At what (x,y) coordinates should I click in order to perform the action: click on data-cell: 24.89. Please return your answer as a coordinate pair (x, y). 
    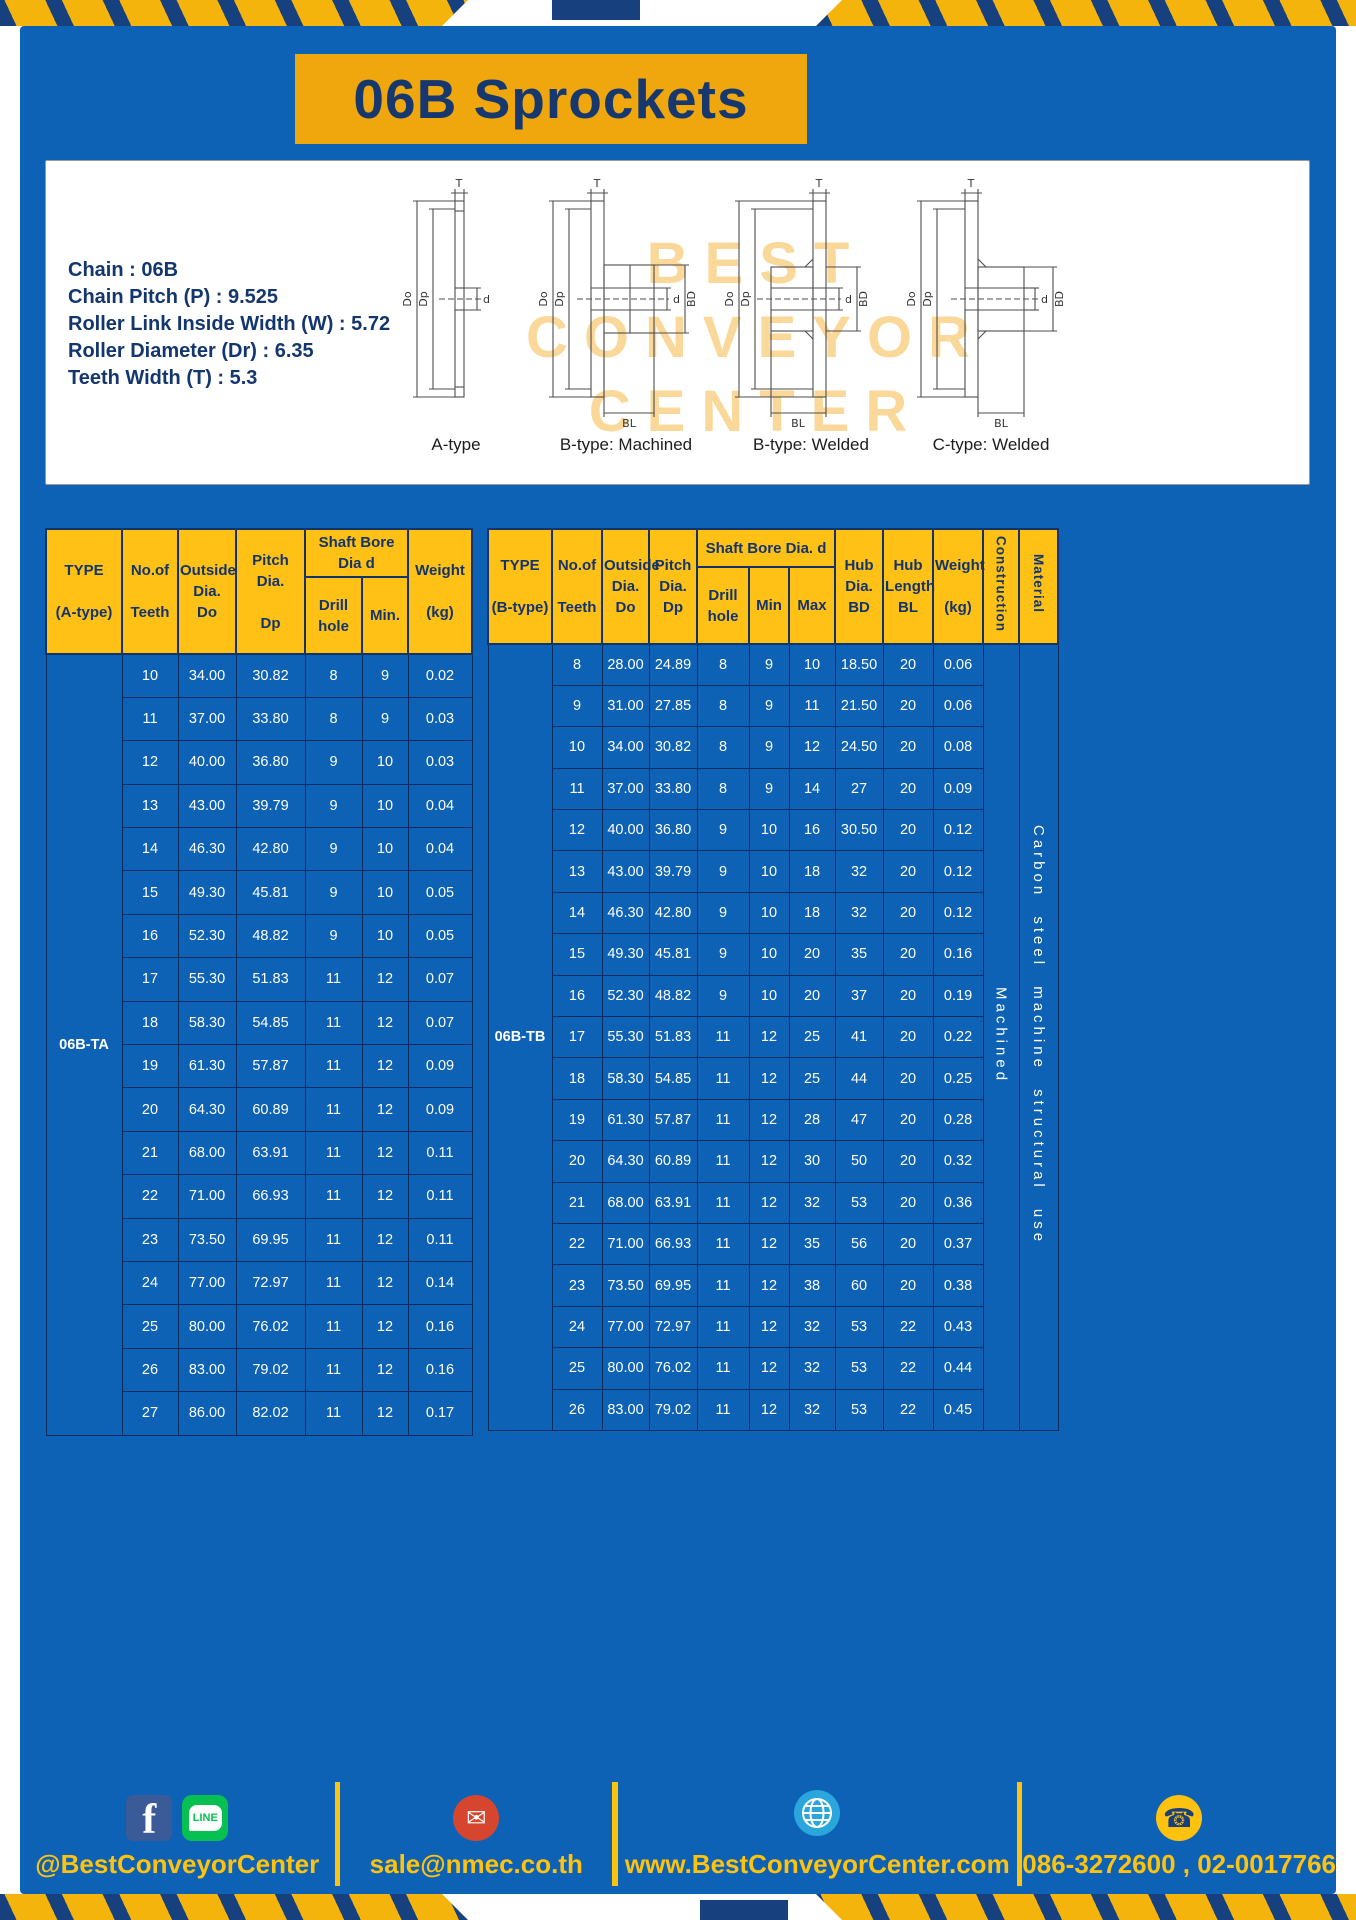
    Looking at the image, I should click on (673, 664).